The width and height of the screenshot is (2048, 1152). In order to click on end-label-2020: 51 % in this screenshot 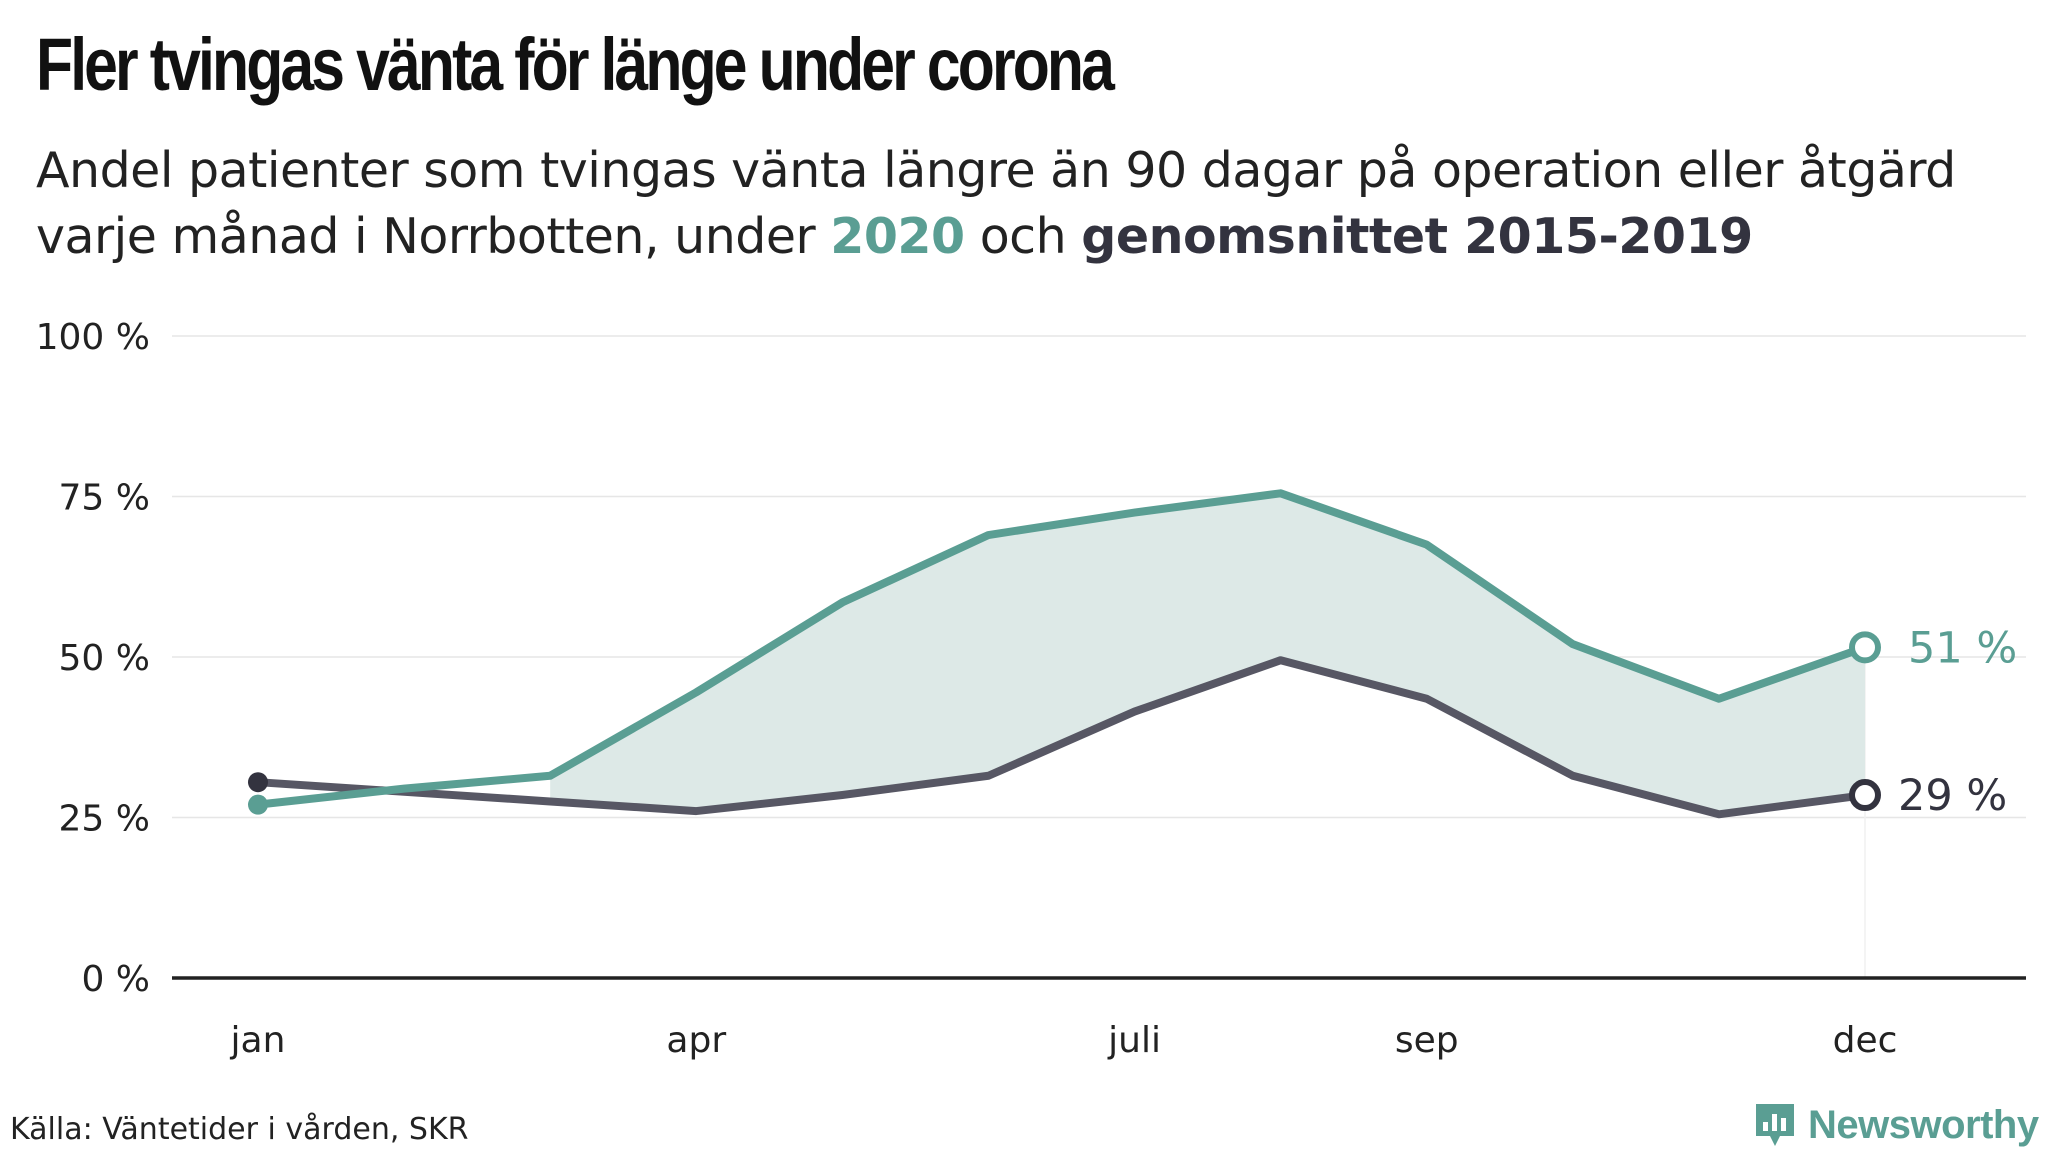, I will do `click(1962, 648)`.